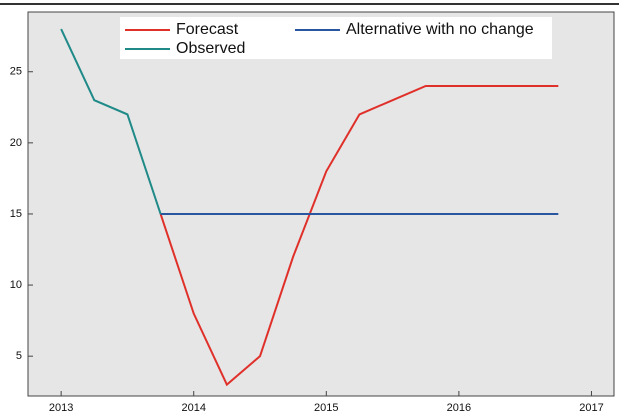 This screenshot has height=419, width=619. What do you see at coordinates (193, 408) in the screenshot?
I see `x-tick-label: 2014` at bounding box center [193, 408].